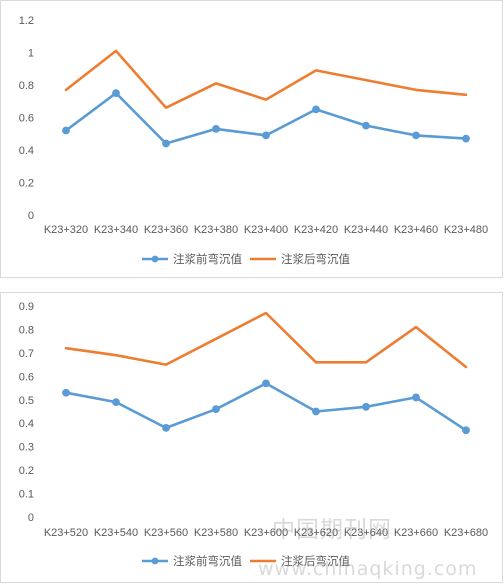  I want to click on x-tick-label: K23+640, so click(366, 533).